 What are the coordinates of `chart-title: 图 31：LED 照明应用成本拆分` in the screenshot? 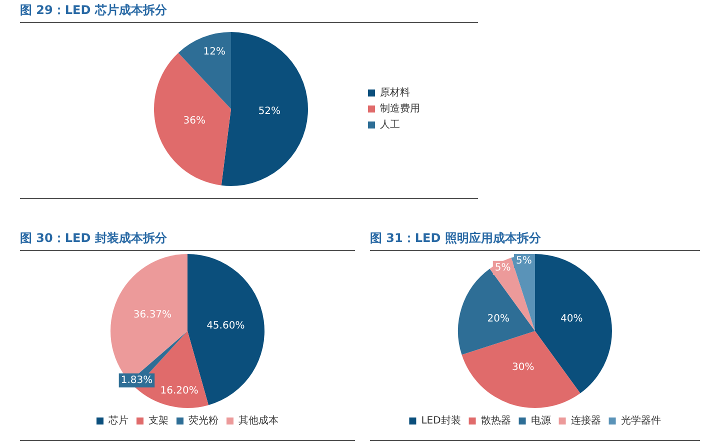 It's located at (535, 240).